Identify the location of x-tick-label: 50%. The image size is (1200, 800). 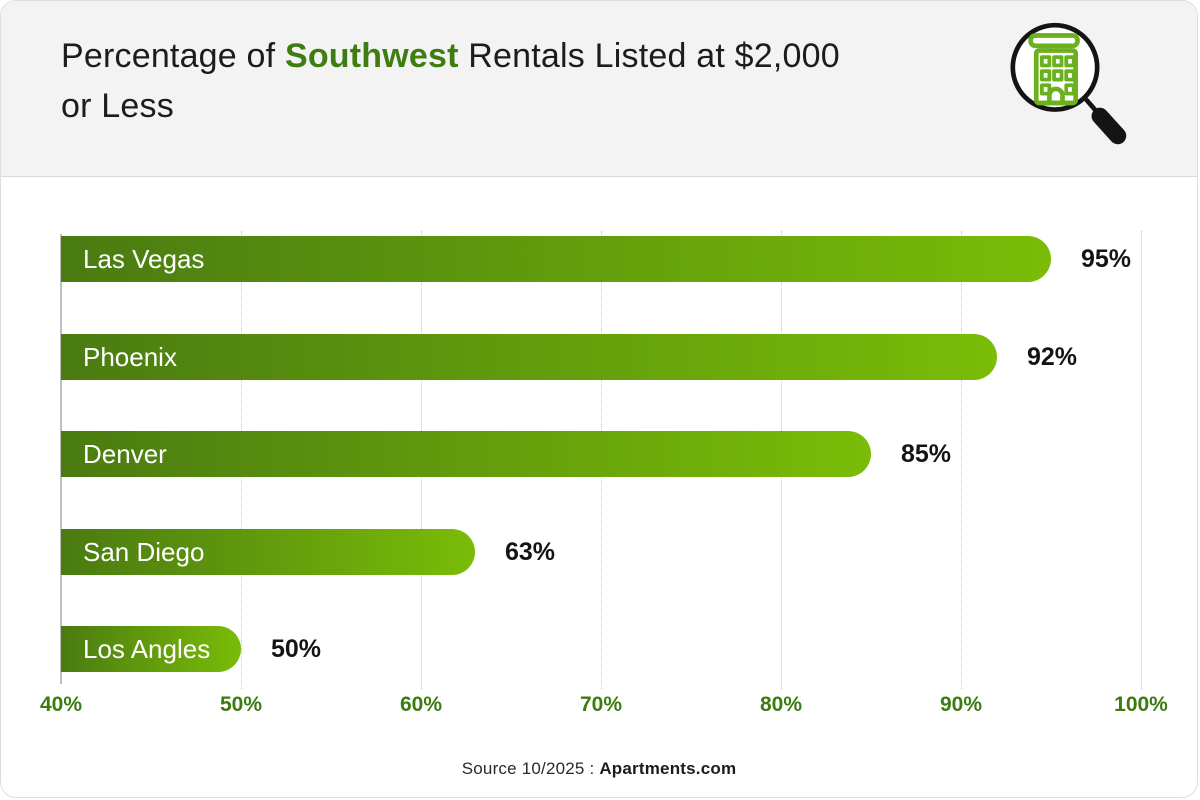
(241, 704).